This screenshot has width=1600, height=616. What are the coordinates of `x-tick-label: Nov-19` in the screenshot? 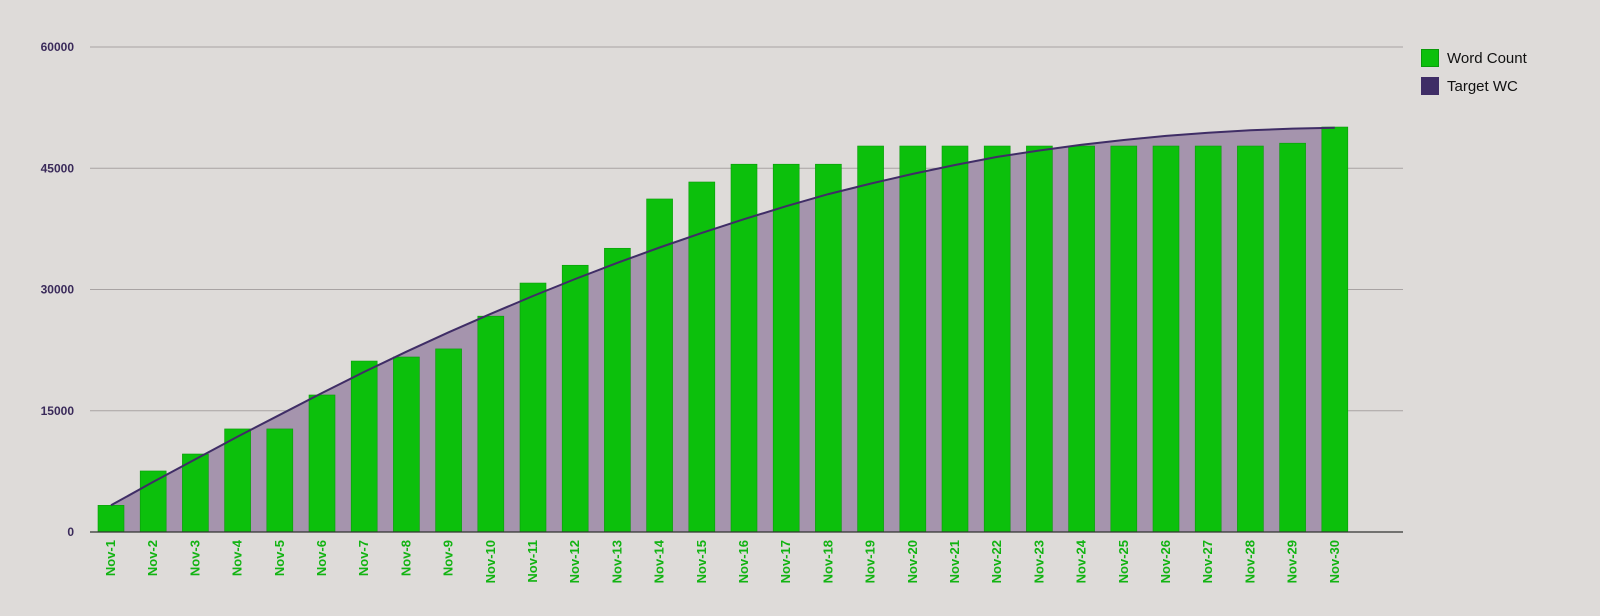 It's located at (870, 561).